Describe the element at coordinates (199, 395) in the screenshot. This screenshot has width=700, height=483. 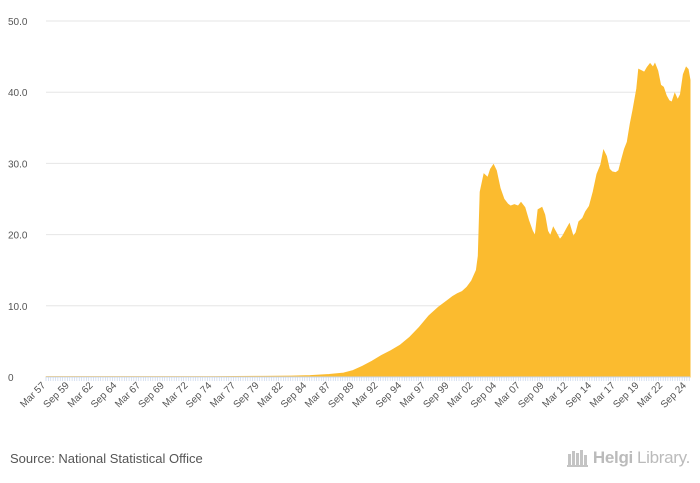
I see `x-tick-label: Sep 74` at that location.